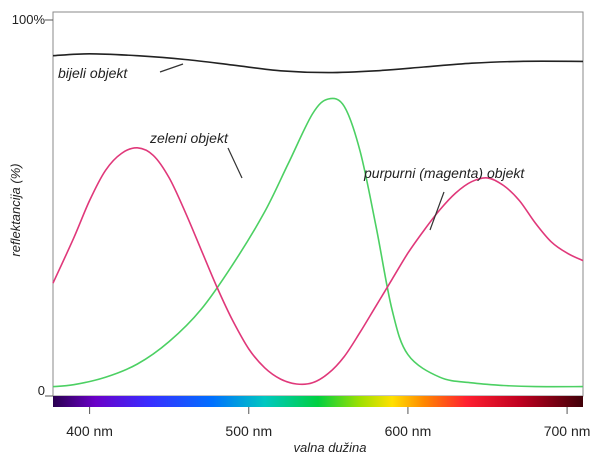 The image size is (602, 459). Describe the element at coordinates (15, 209) in the screenshot. I see `y-axis-label: reflektancija (%)` at that location.